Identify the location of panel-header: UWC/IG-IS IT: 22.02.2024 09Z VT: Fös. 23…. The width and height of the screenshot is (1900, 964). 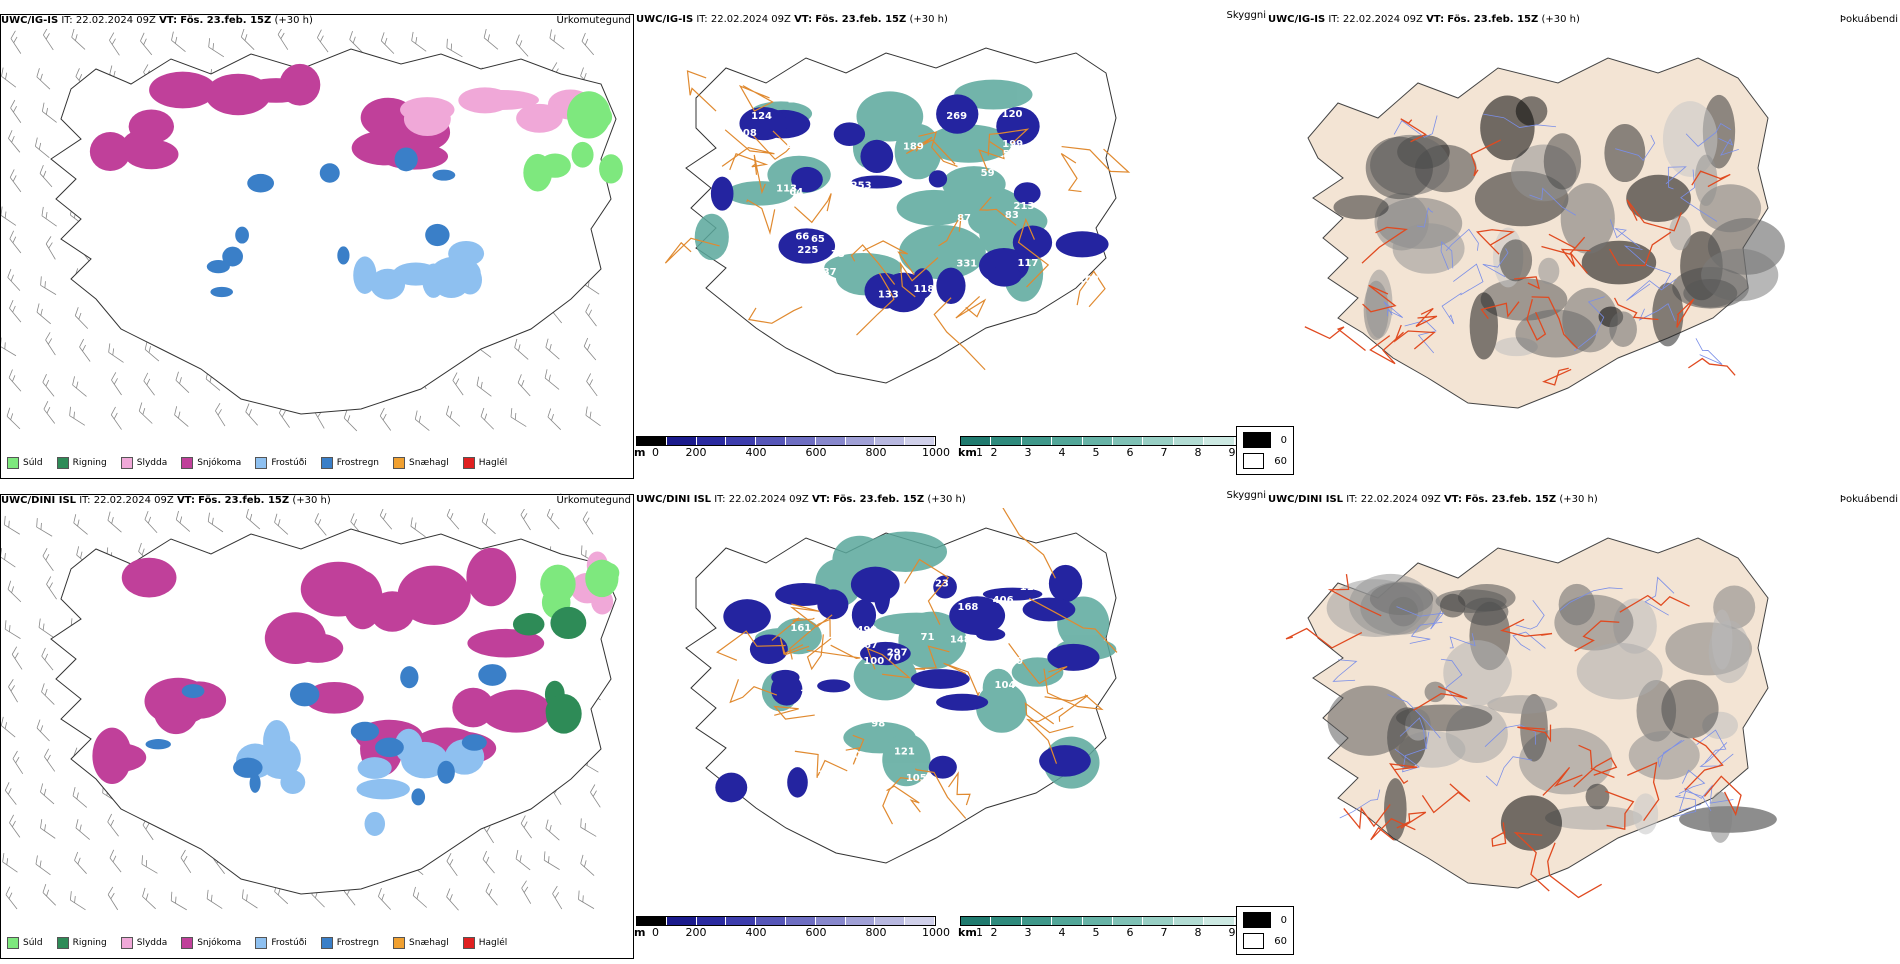
(951, 19).